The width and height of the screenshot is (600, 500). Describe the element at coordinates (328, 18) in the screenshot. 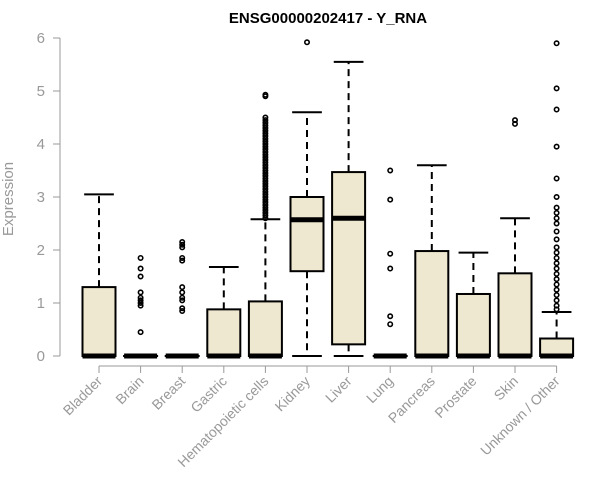

I see `chart-title: ENSG00000202417 - Y_RNA` at that location.